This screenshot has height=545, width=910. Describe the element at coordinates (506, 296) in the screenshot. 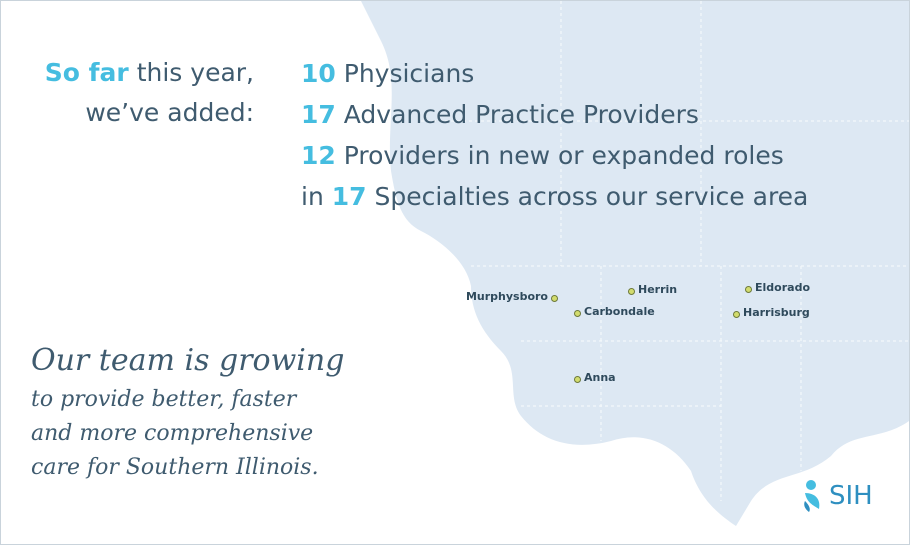

I see `city-label: Murphysboro` at that location.